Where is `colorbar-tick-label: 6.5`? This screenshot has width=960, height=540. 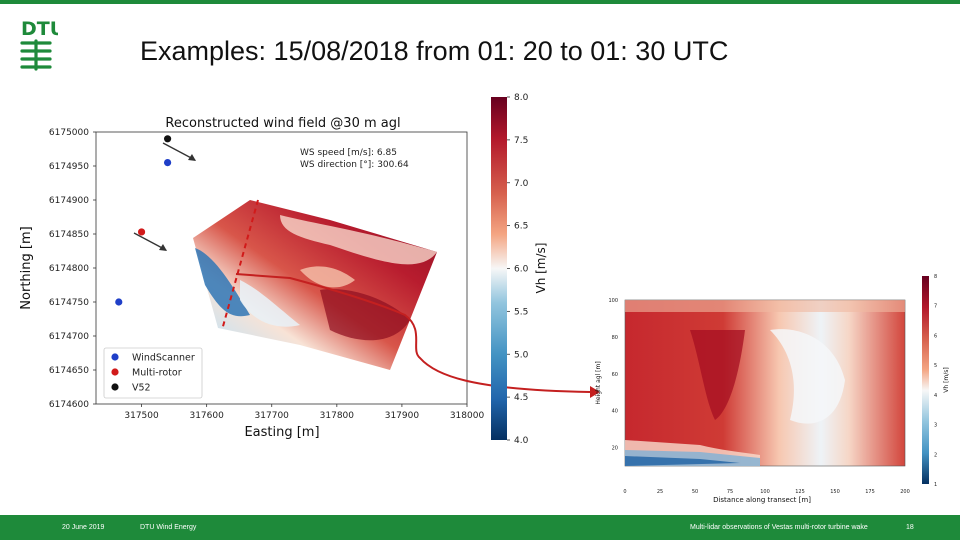
colorbar-tick-label: 6.5 is located at coordinates (521, 227).